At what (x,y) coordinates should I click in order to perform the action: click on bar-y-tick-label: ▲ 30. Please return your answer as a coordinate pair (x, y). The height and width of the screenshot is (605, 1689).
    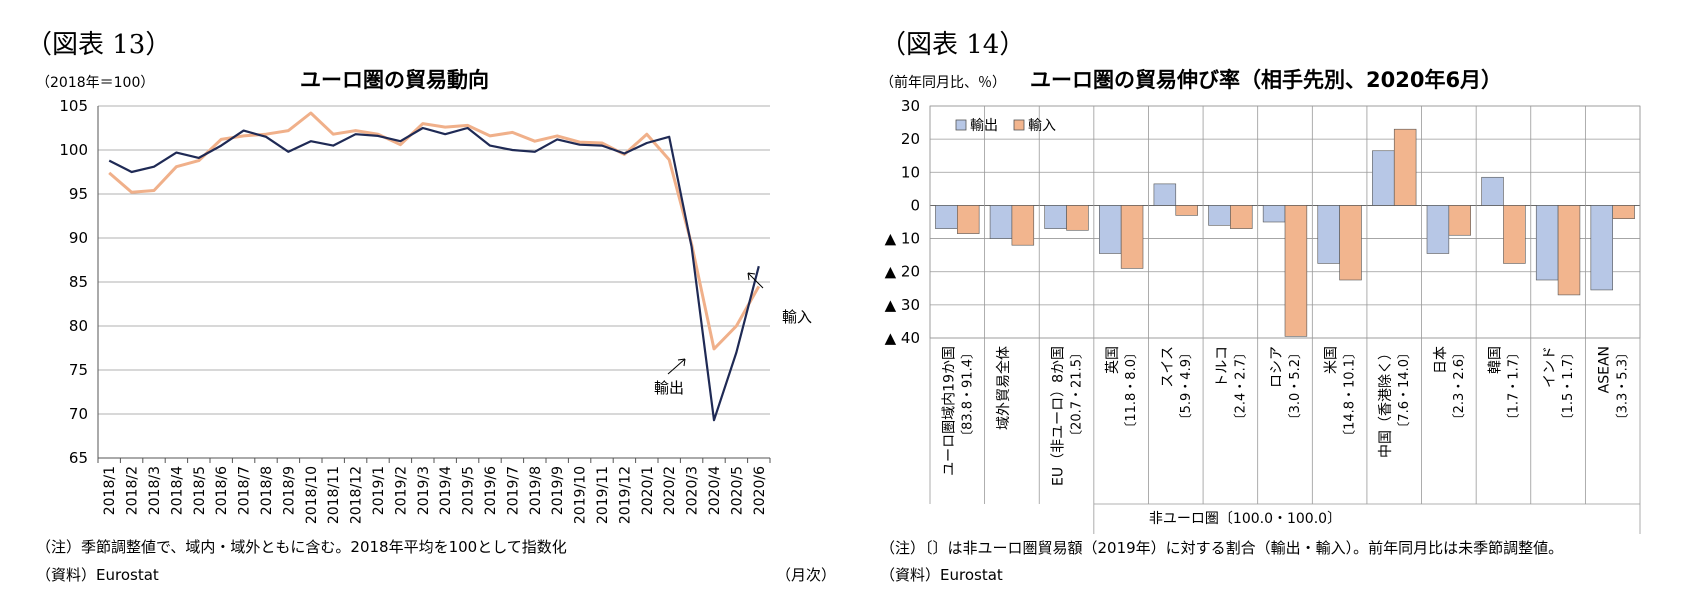
    Looking at the image, I should click on (902, 305).